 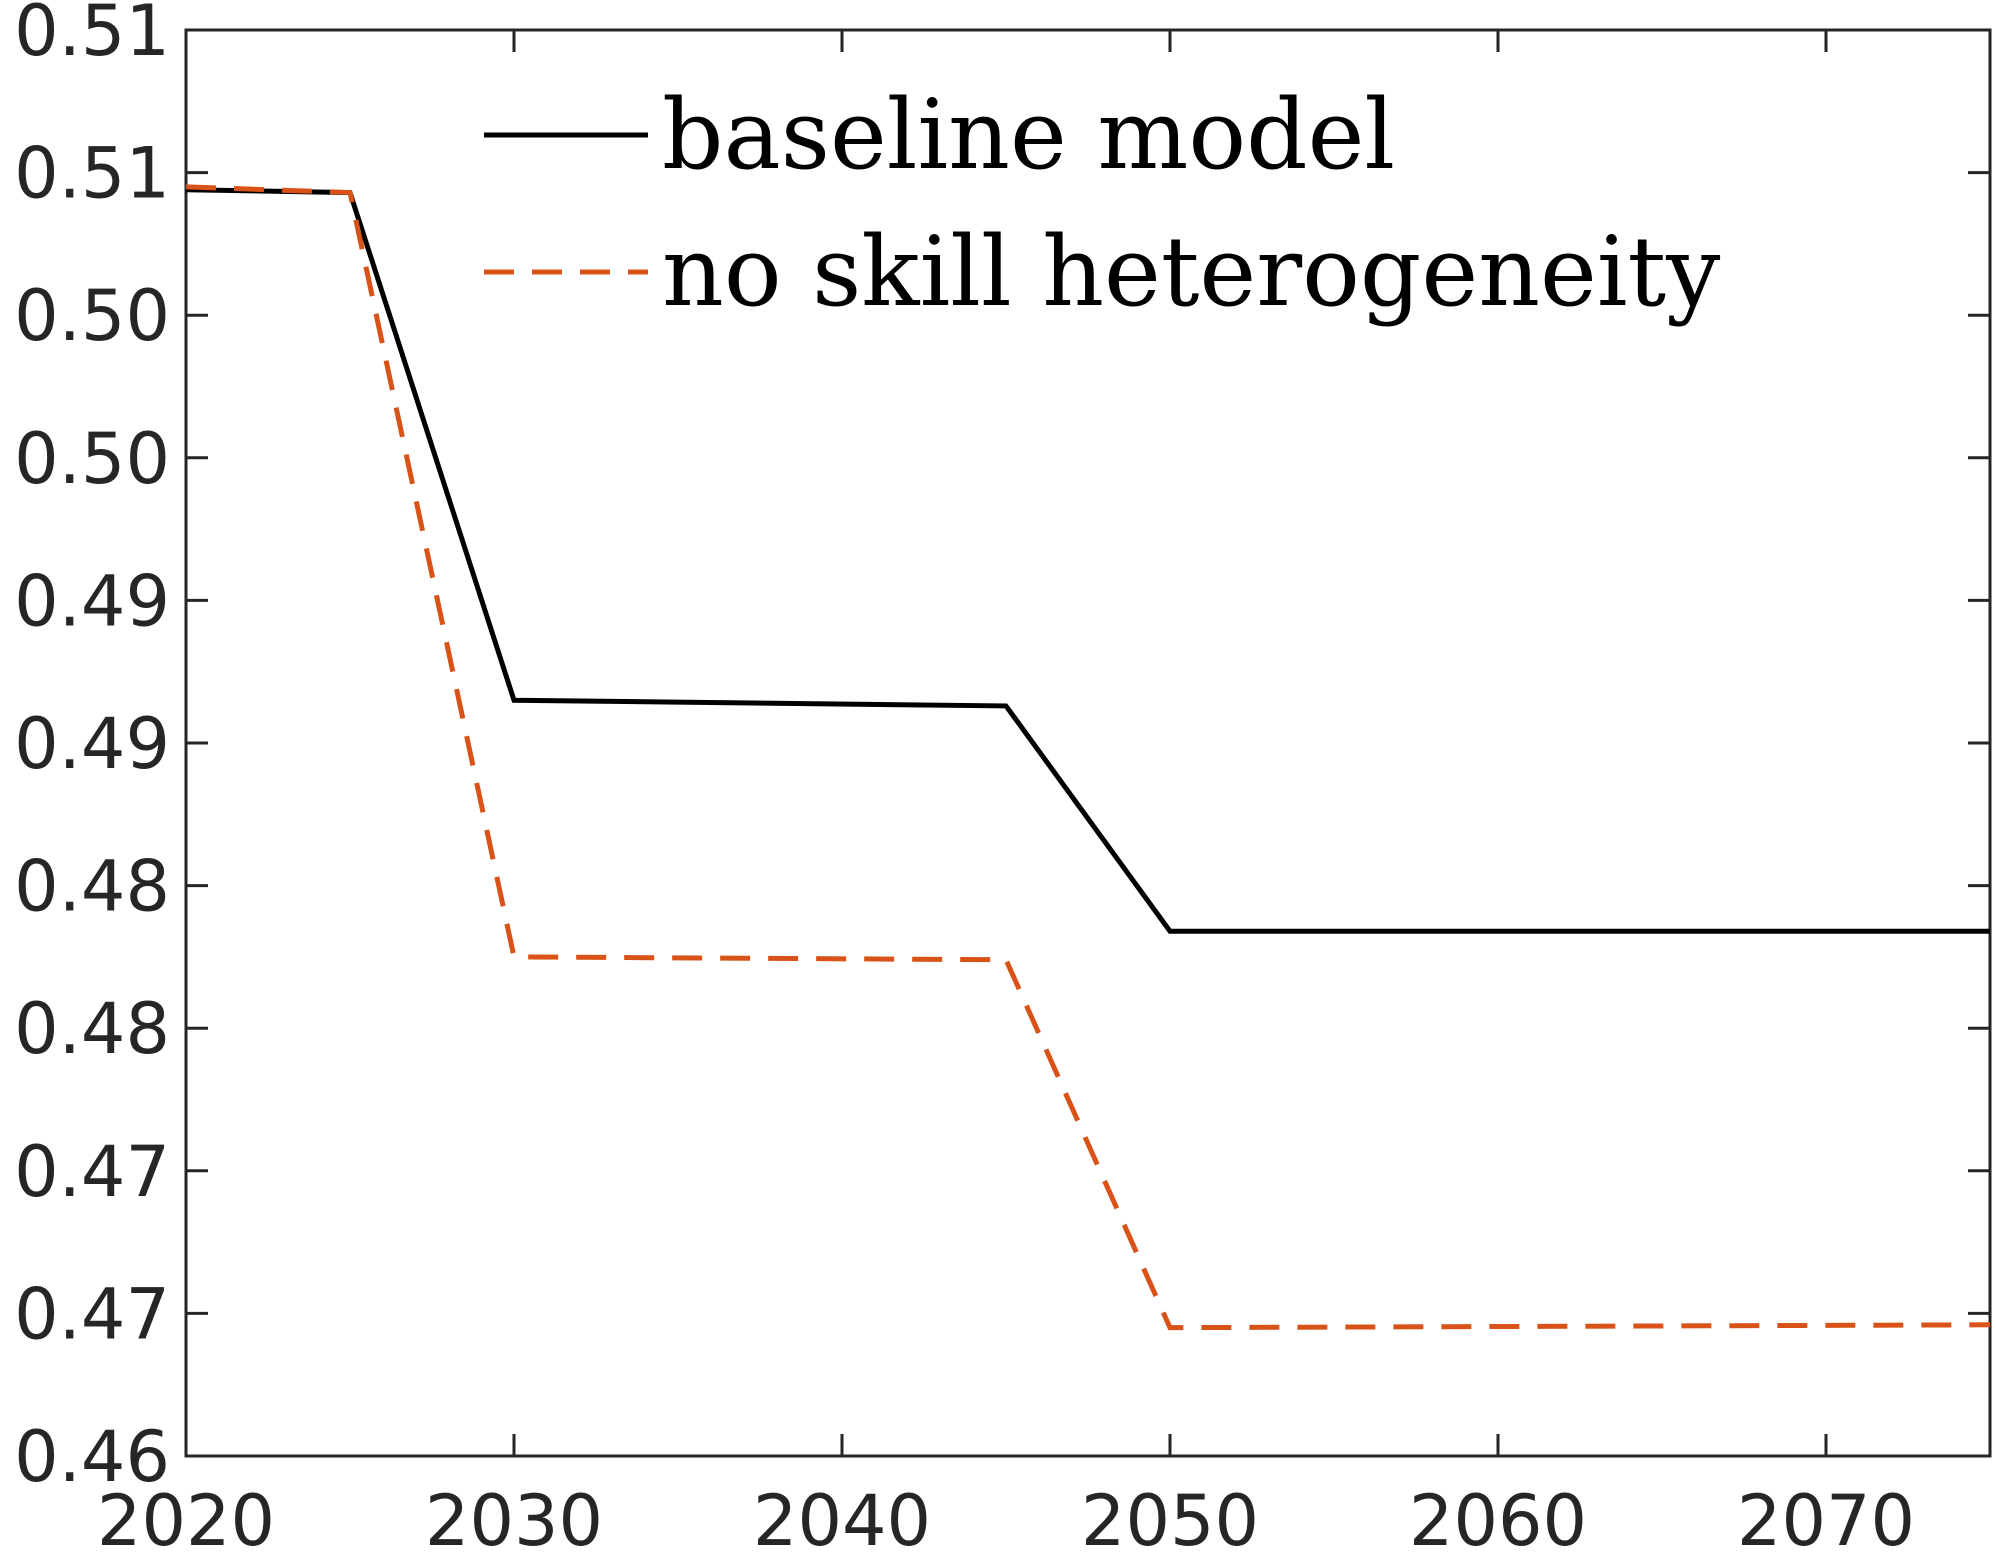 I want to click on legend-label: no skill heterogeneity, so click(x=1191, y=272).